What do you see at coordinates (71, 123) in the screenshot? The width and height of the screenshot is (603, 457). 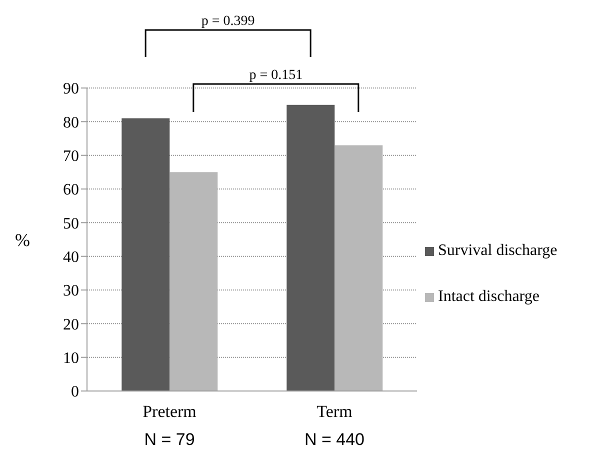 I see `y-tick-label: 80` at bounding box center [71, 123].